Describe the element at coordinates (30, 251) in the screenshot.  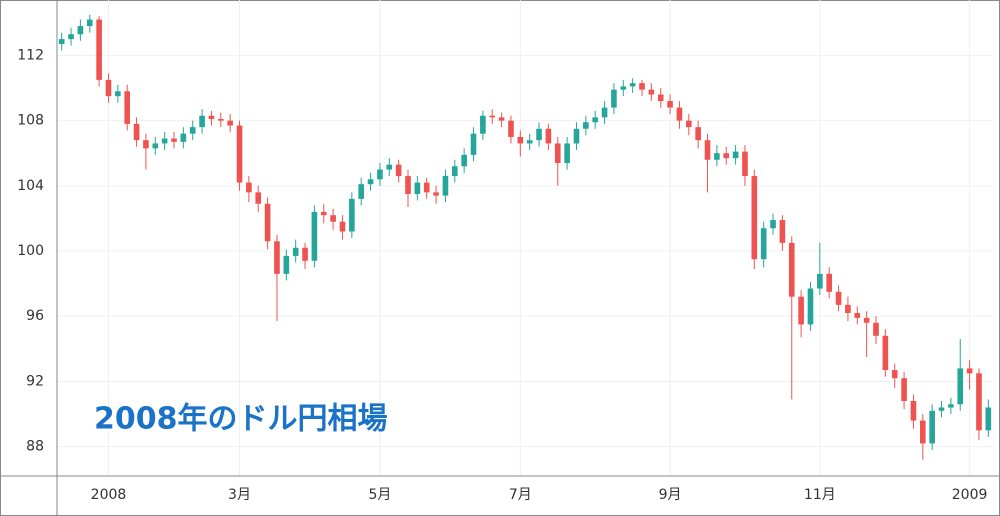
I see `y-tick-label: 100` at that location.